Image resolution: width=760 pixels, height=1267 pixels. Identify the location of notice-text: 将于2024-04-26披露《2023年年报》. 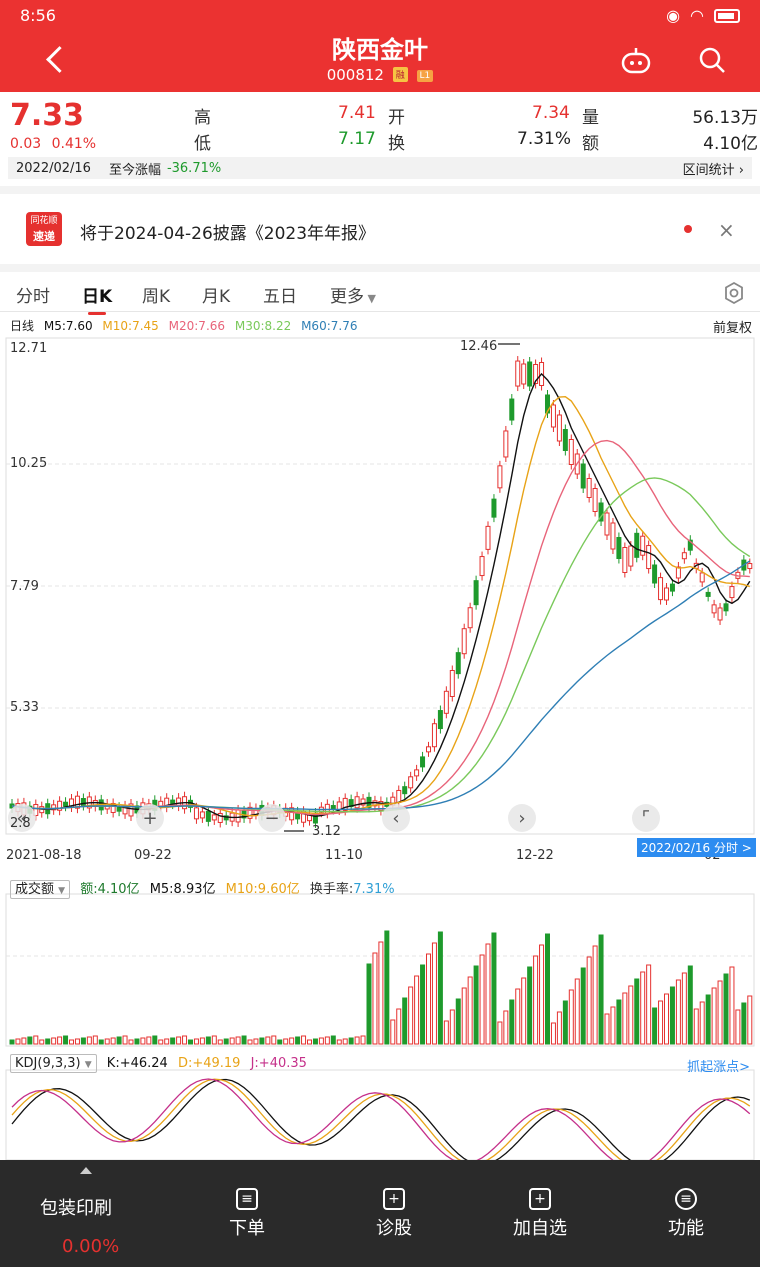
(228, 234).